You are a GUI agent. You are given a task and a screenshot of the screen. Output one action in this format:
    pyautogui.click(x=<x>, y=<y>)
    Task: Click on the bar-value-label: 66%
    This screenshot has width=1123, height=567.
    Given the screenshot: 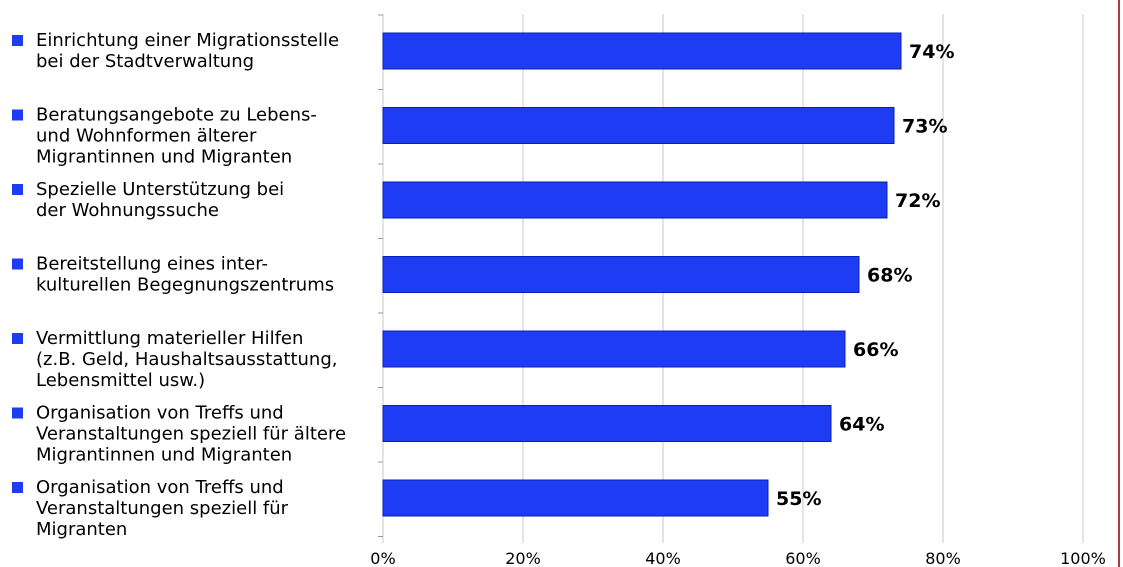 What is the action you would take?
    pyautogui.click(x=875, y=350)
    